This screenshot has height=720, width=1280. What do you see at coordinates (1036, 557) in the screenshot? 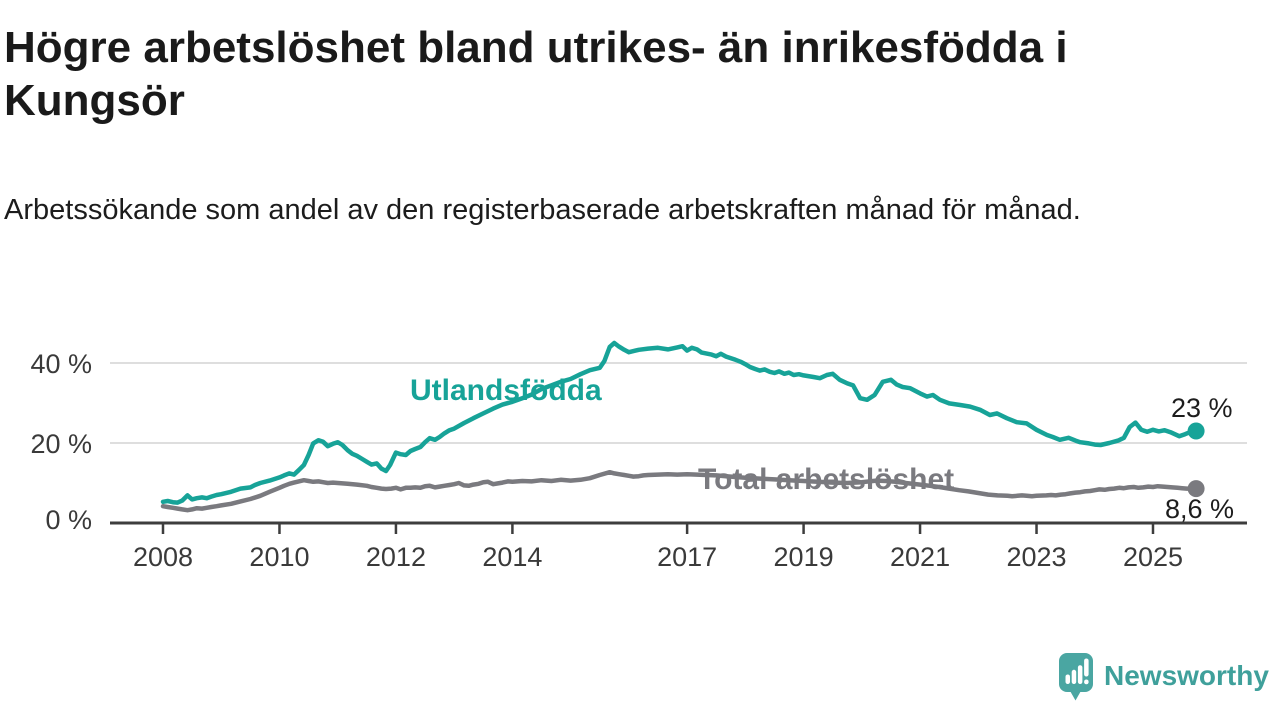
I see `x-tick-label: 2023` at bounding box center [1036, 557].